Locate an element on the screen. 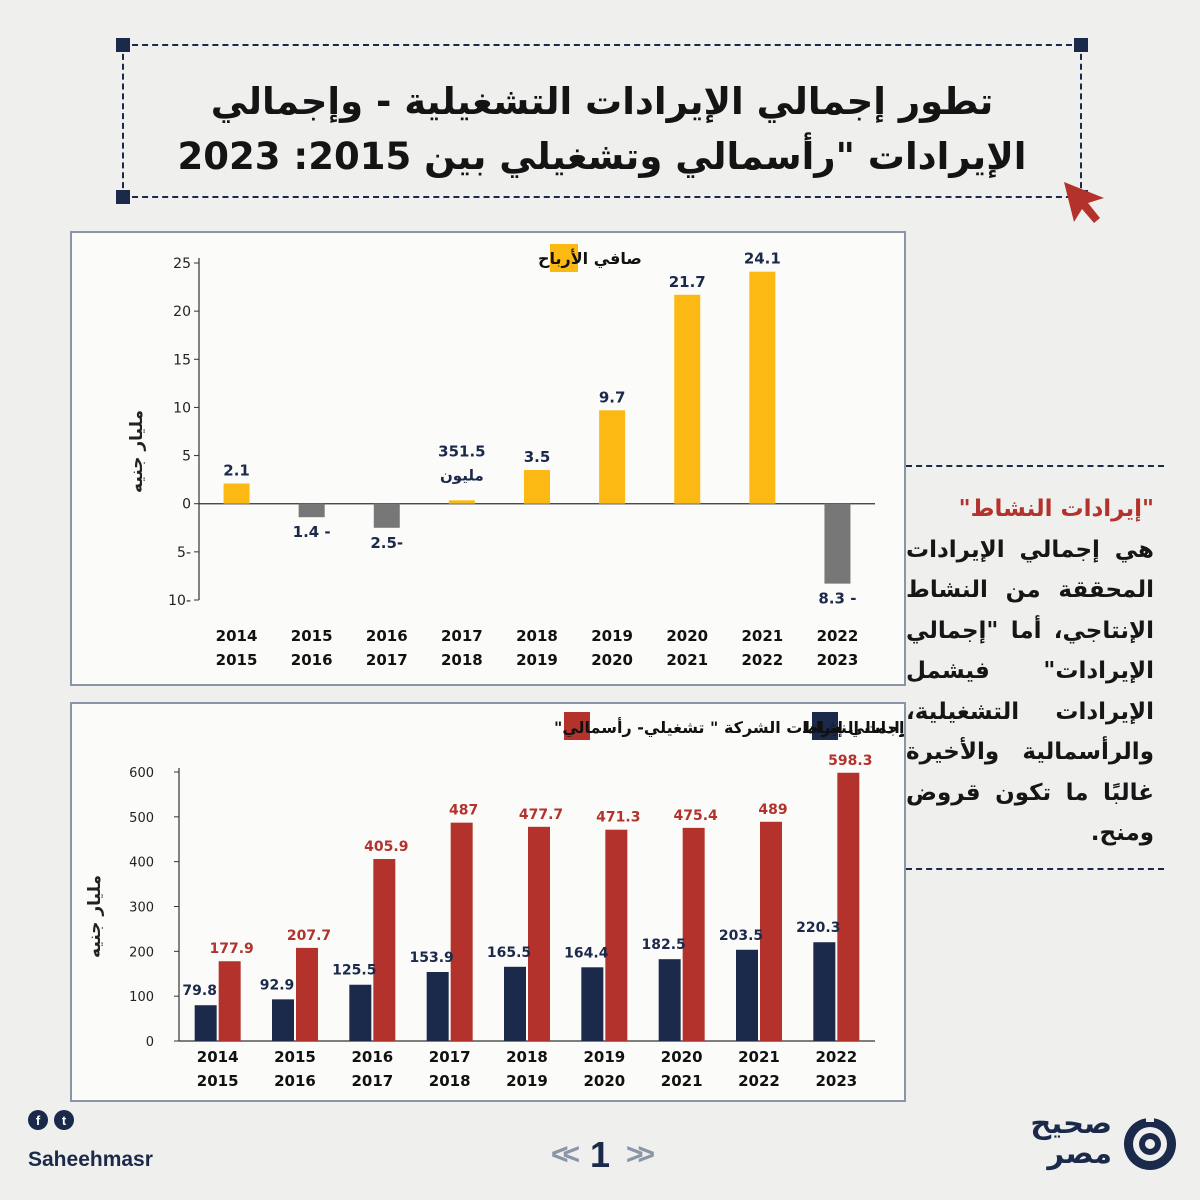 The height and width of the screenshot is (1200, 1200). data-label-activity: 182.5 is located at coordinates (664, 945).